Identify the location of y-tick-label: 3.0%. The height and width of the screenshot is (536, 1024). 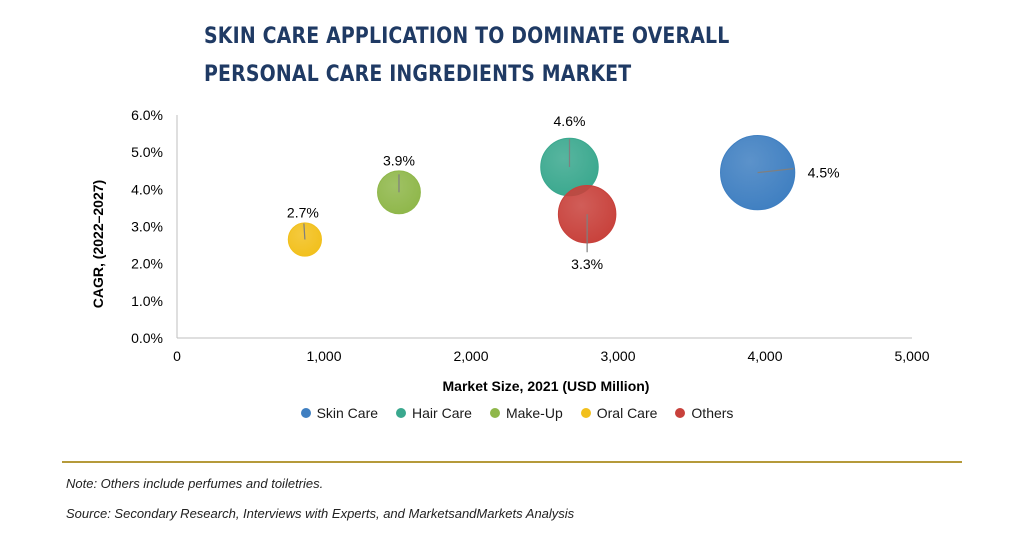
(147, 227).